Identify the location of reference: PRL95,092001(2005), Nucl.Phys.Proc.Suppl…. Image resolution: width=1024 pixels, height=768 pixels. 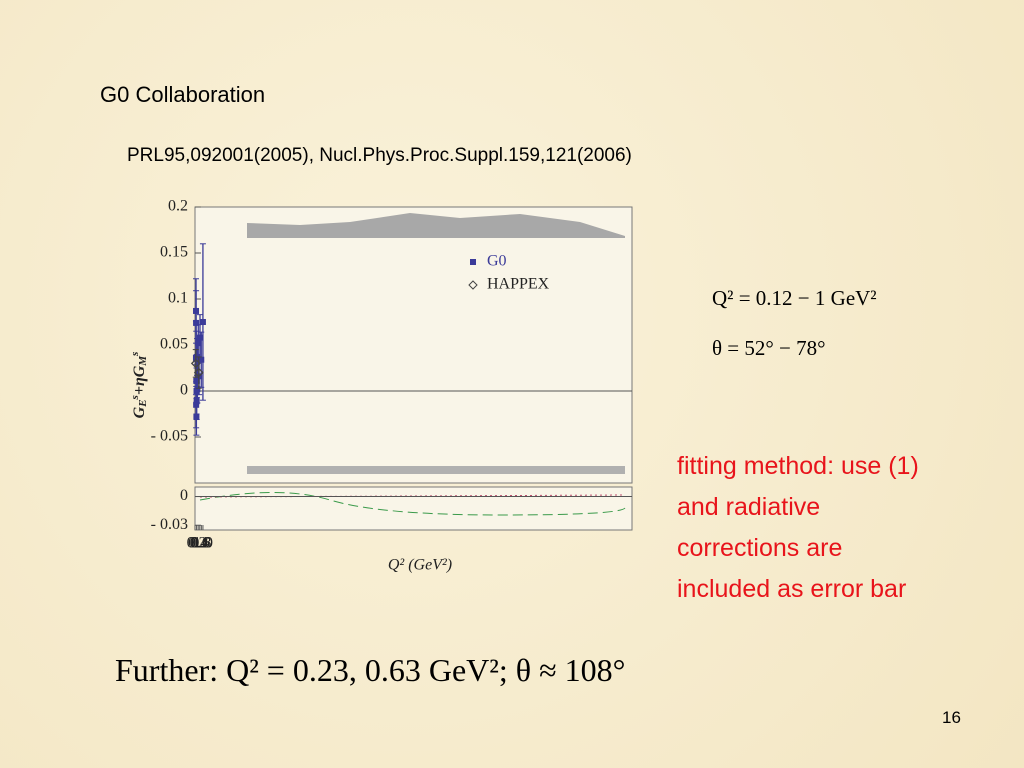
(379, 155).